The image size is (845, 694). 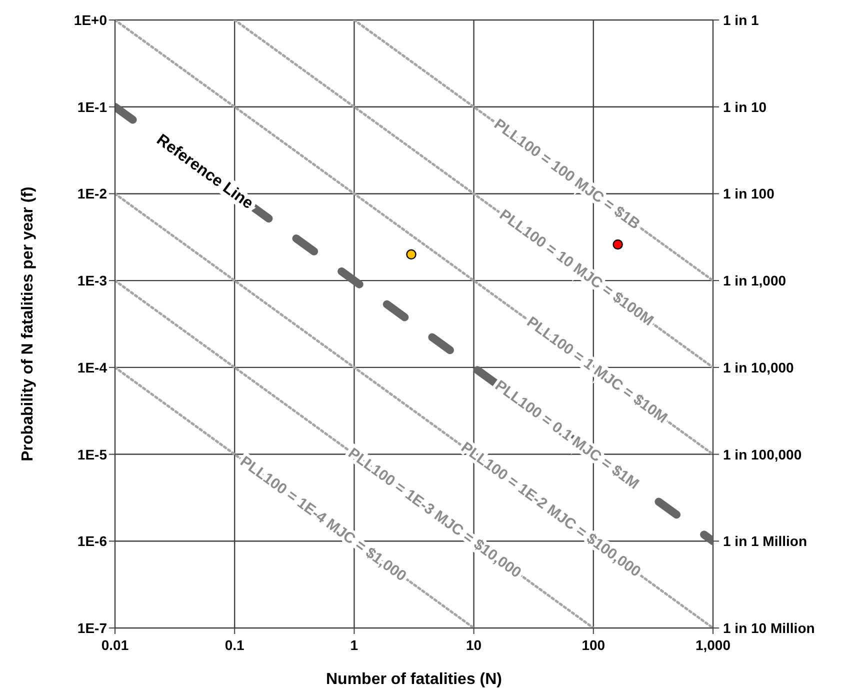 I want to click on x-tick-label: 1, so click(x=354, y=644).